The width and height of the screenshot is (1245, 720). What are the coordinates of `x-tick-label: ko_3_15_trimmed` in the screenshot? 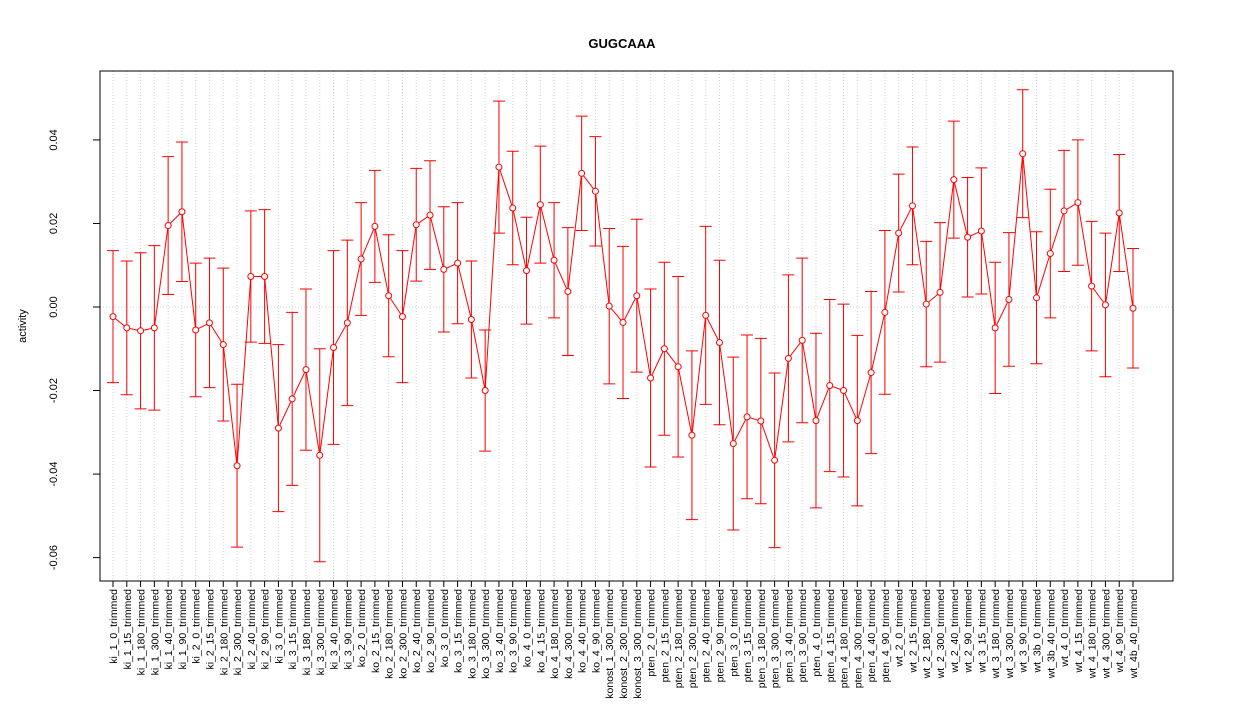 It's located at (459, 631).